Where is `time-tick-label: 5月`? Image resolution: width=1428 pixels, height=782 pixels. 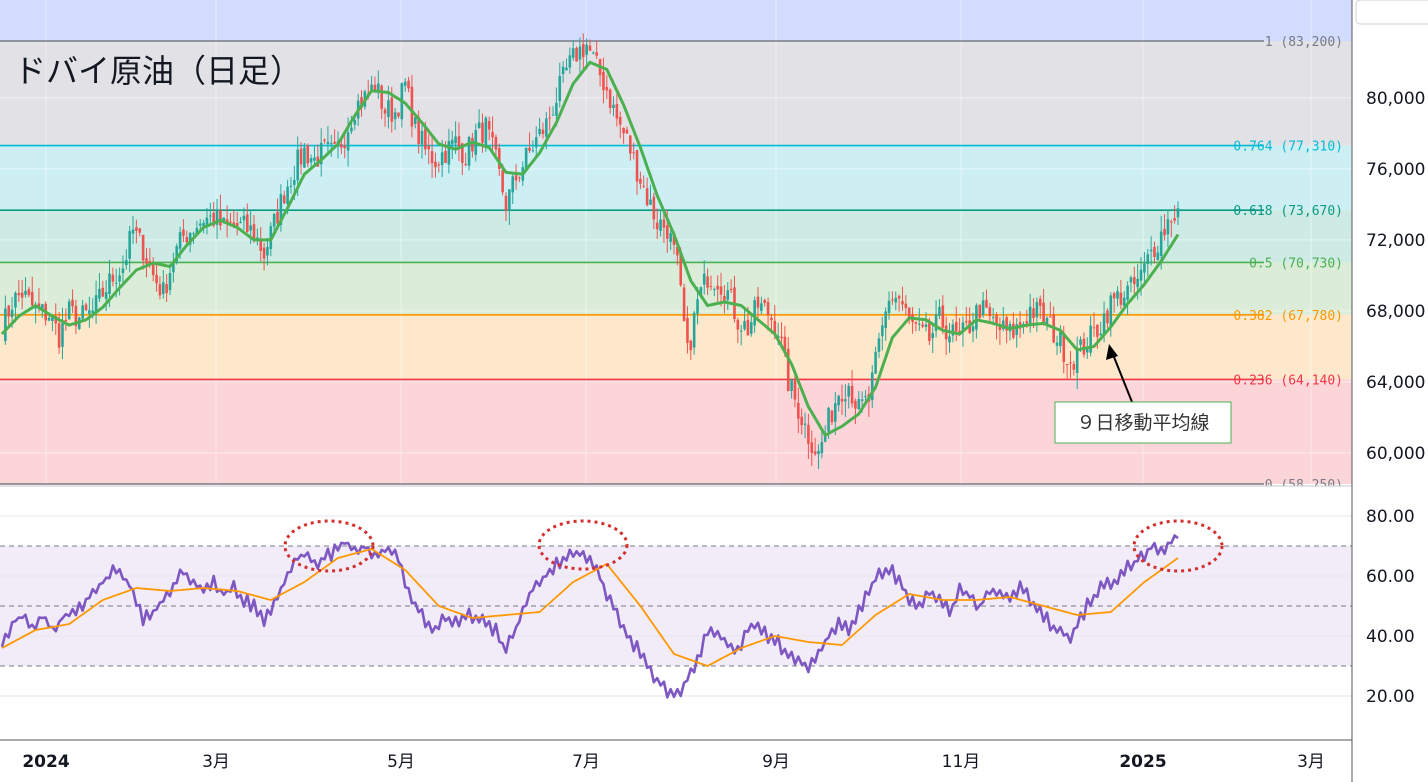 time-tick-label: 5月 is located at coordinates (401, 762).